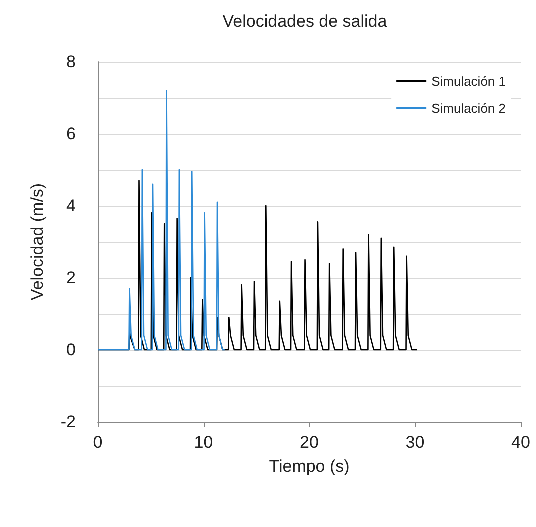  I want to click on line-series, so click(161, 220).